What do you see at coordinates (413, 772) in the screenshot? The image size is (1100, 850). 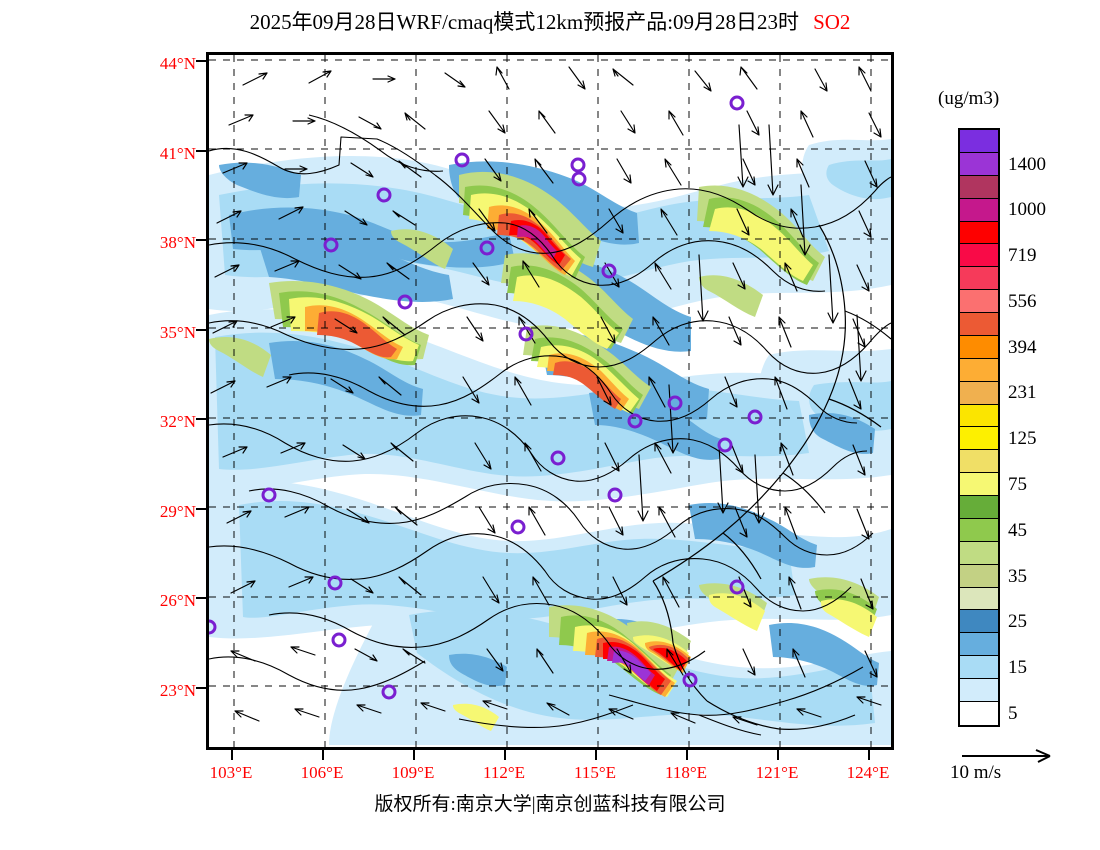 I see `lon-label-109: 109°E` at bounding box center [413, 772].